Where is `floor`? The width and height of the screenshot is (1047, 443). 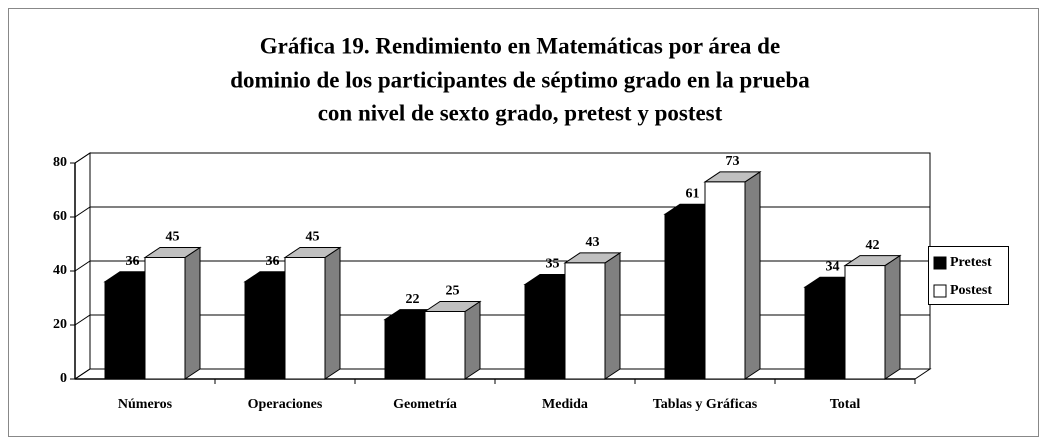 floor is located at coordinates (502, 374).